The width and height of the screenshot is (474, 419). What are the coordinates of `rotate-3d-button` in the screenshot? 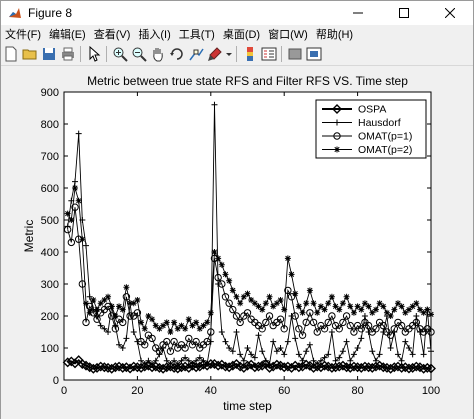 It's located at (177, 54).